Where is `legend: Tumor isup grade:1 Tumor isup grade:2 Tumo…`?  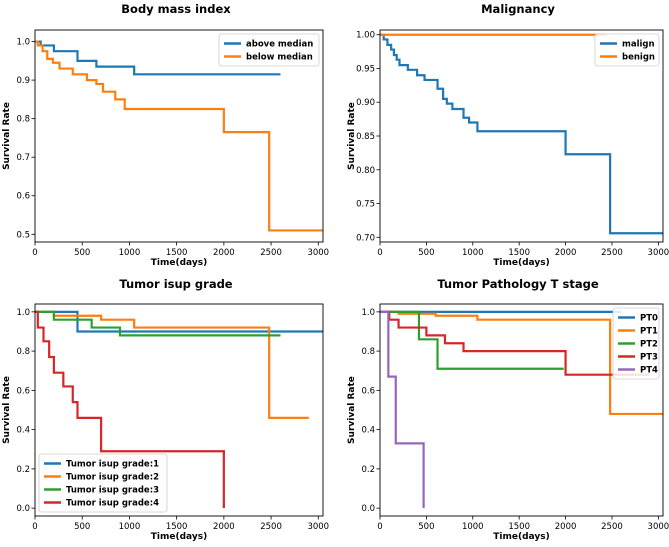
legend: Tumor isup grade:1 Tumor isup grade:2 Tumo… is located at coordinates (103, 483).